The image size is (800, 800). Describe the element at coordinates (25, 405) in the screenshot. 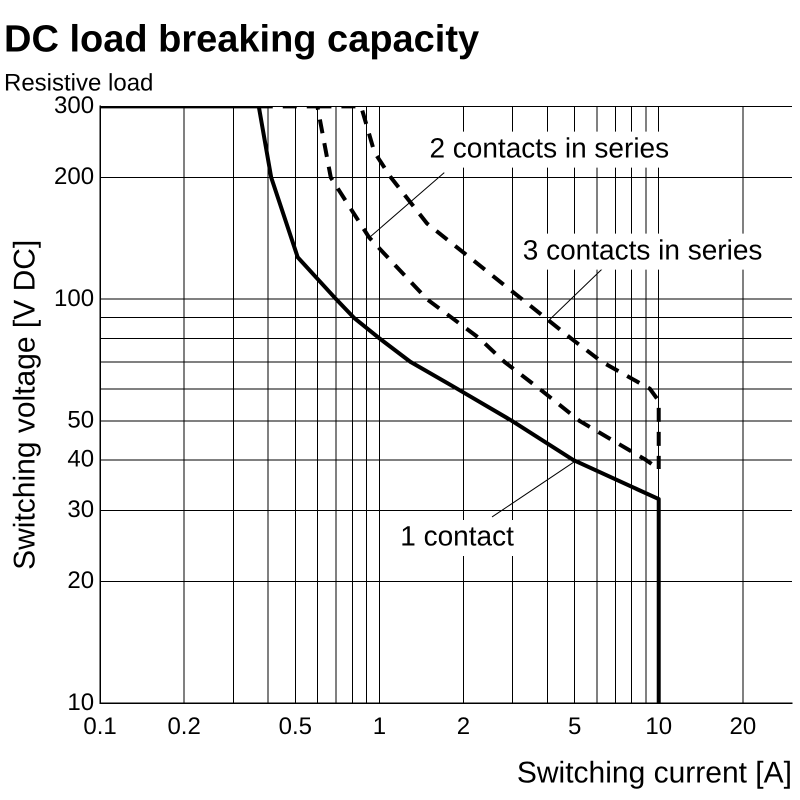

I see `y-axis-title: Switching voltage [V DC]` at that location.